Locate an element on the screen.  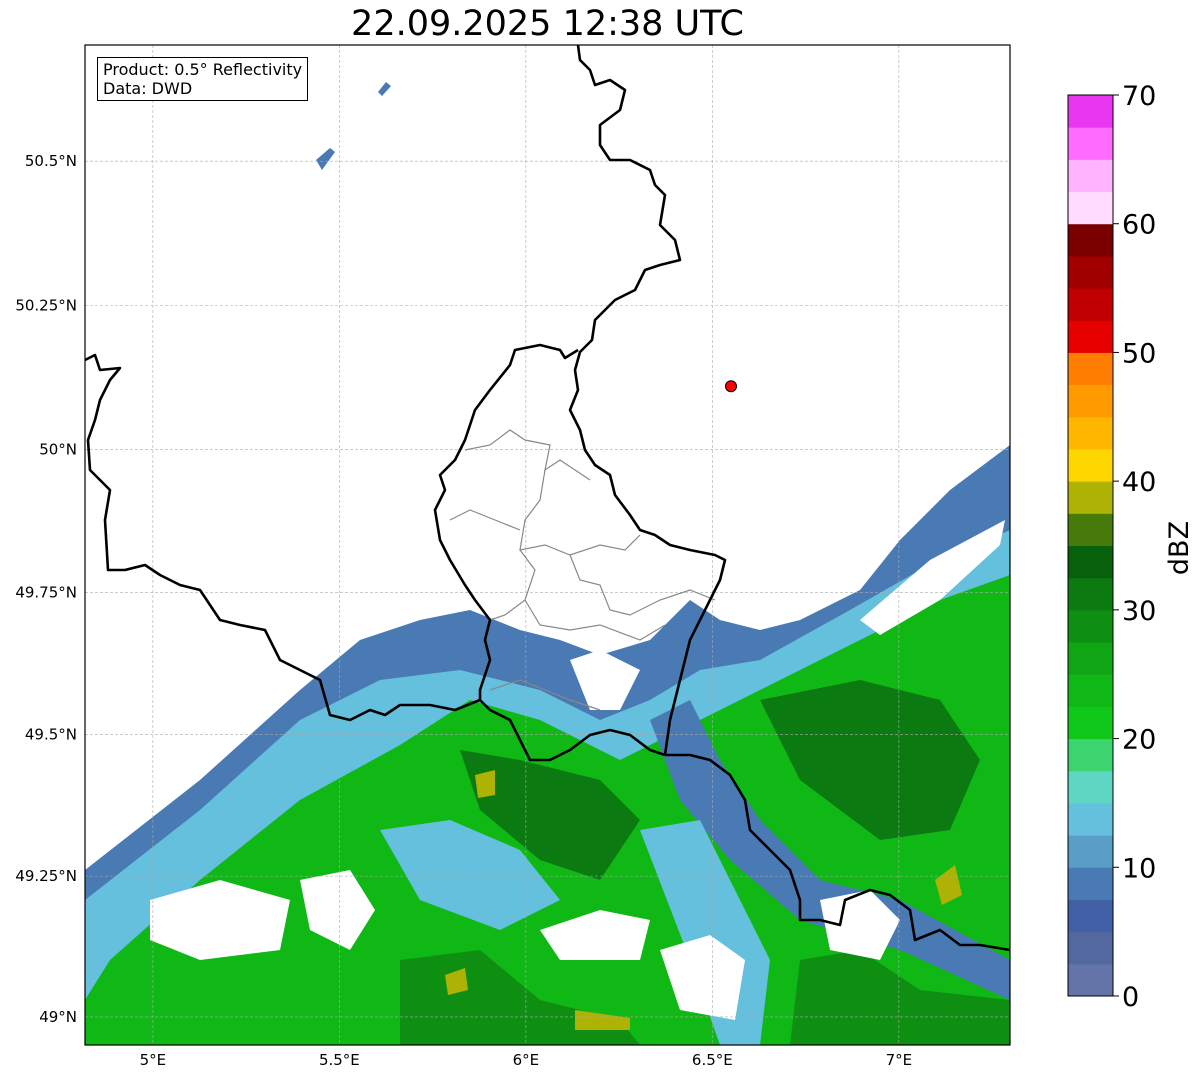
echo-core is located at coordinates (485, 784).